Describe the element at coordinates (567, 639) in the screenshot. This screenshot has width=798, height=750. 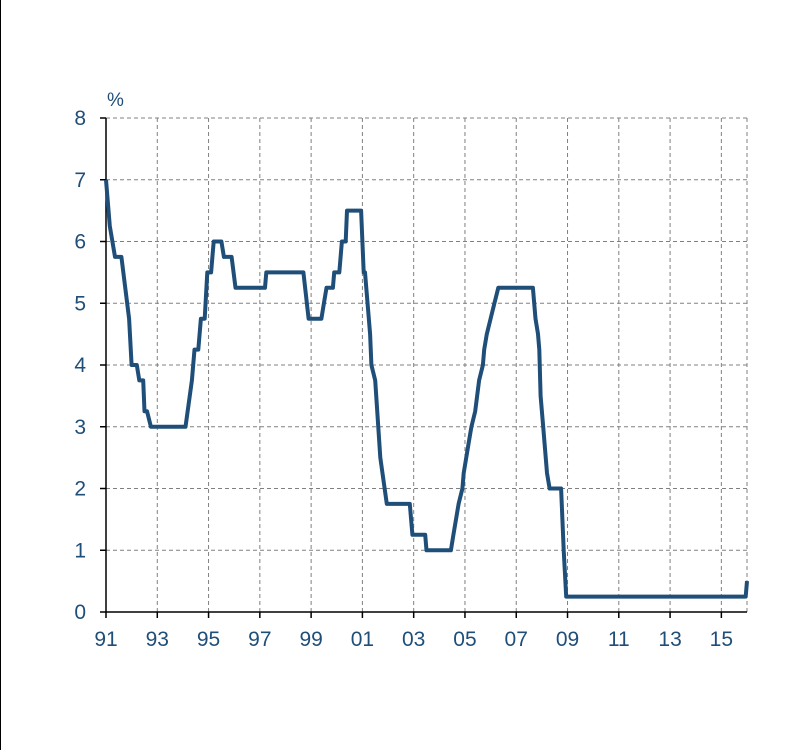
I see `x-tick-label: 09` at that location.